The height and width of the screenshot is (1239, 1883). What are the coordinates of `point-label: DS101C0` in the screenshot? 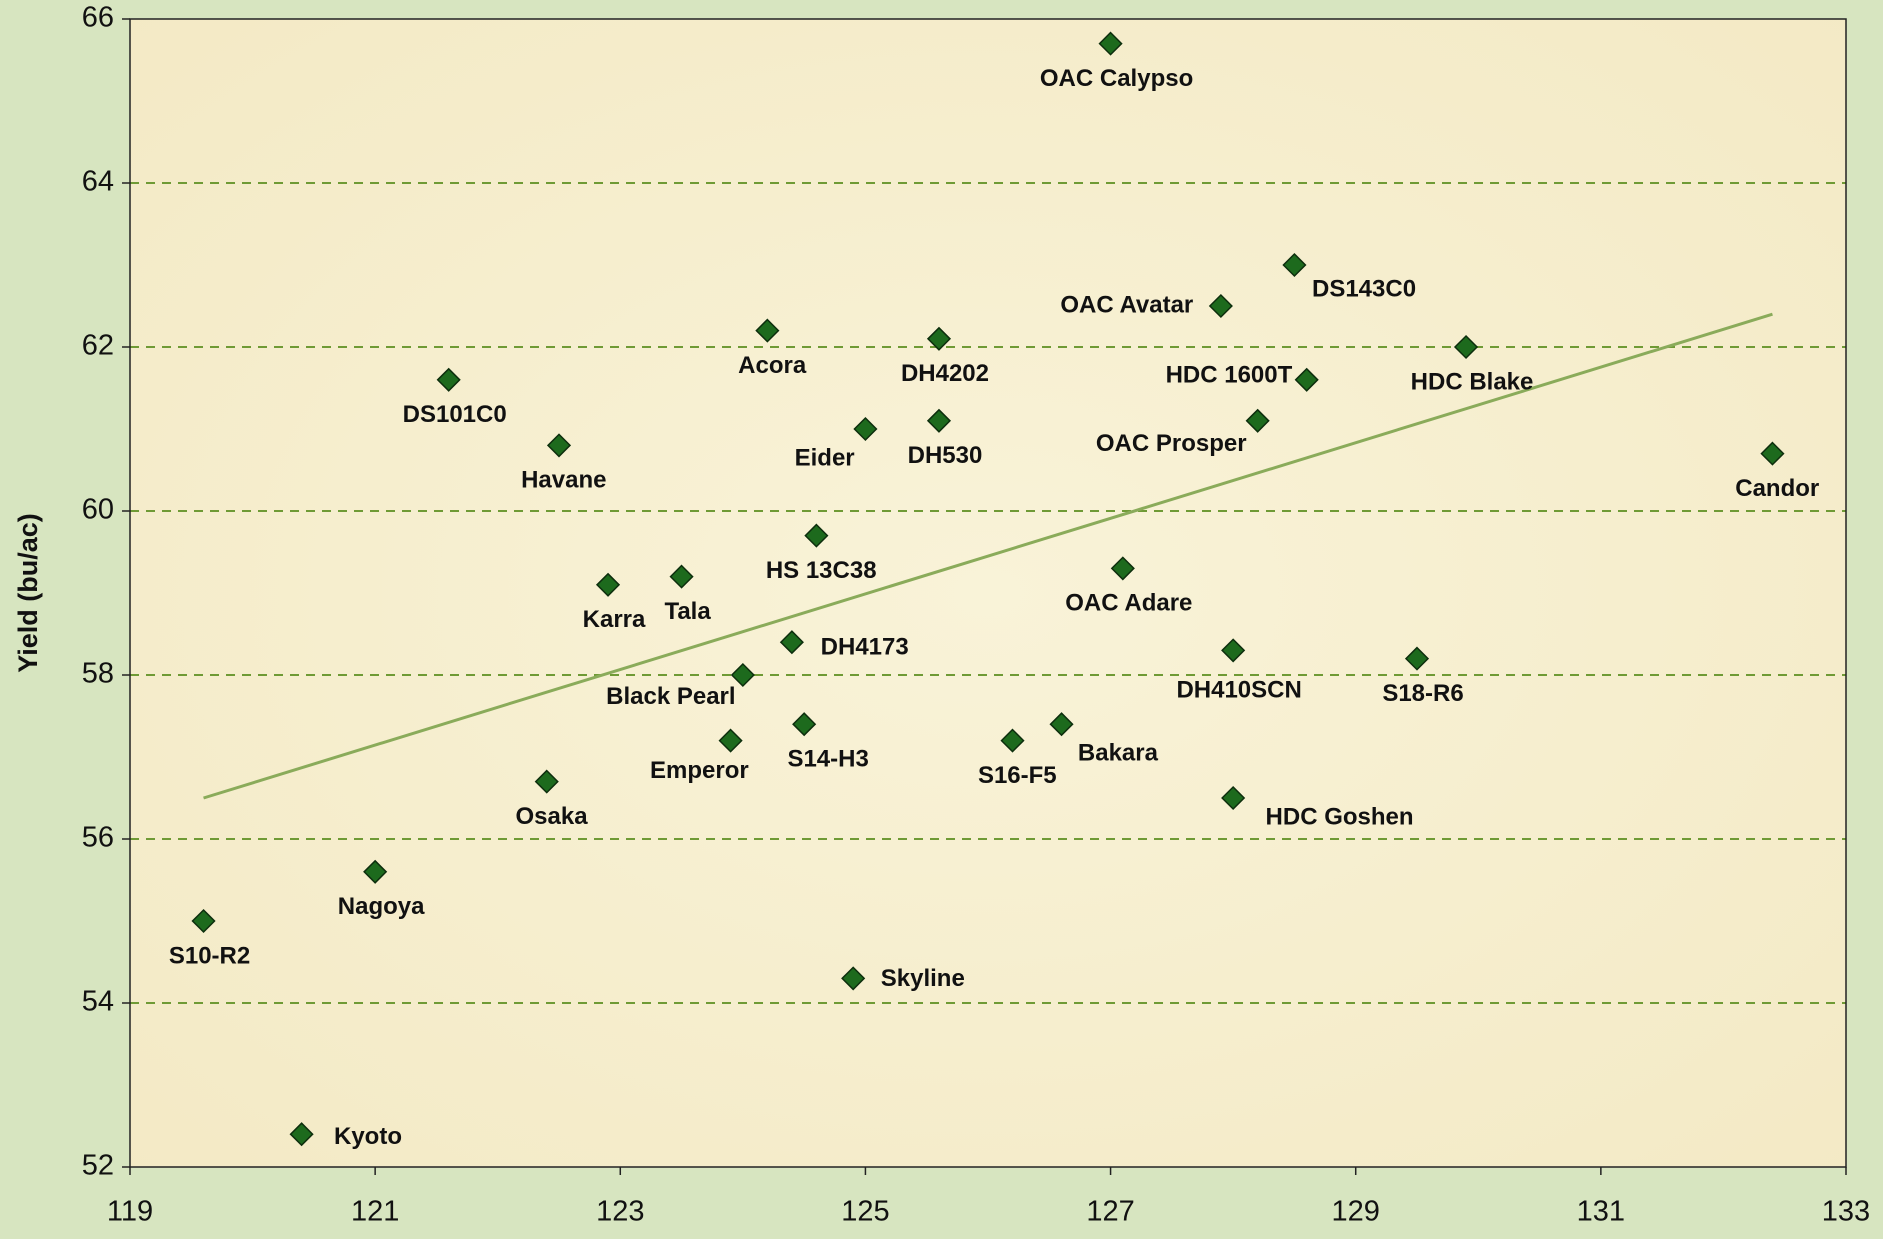 It's located at (455, 414).